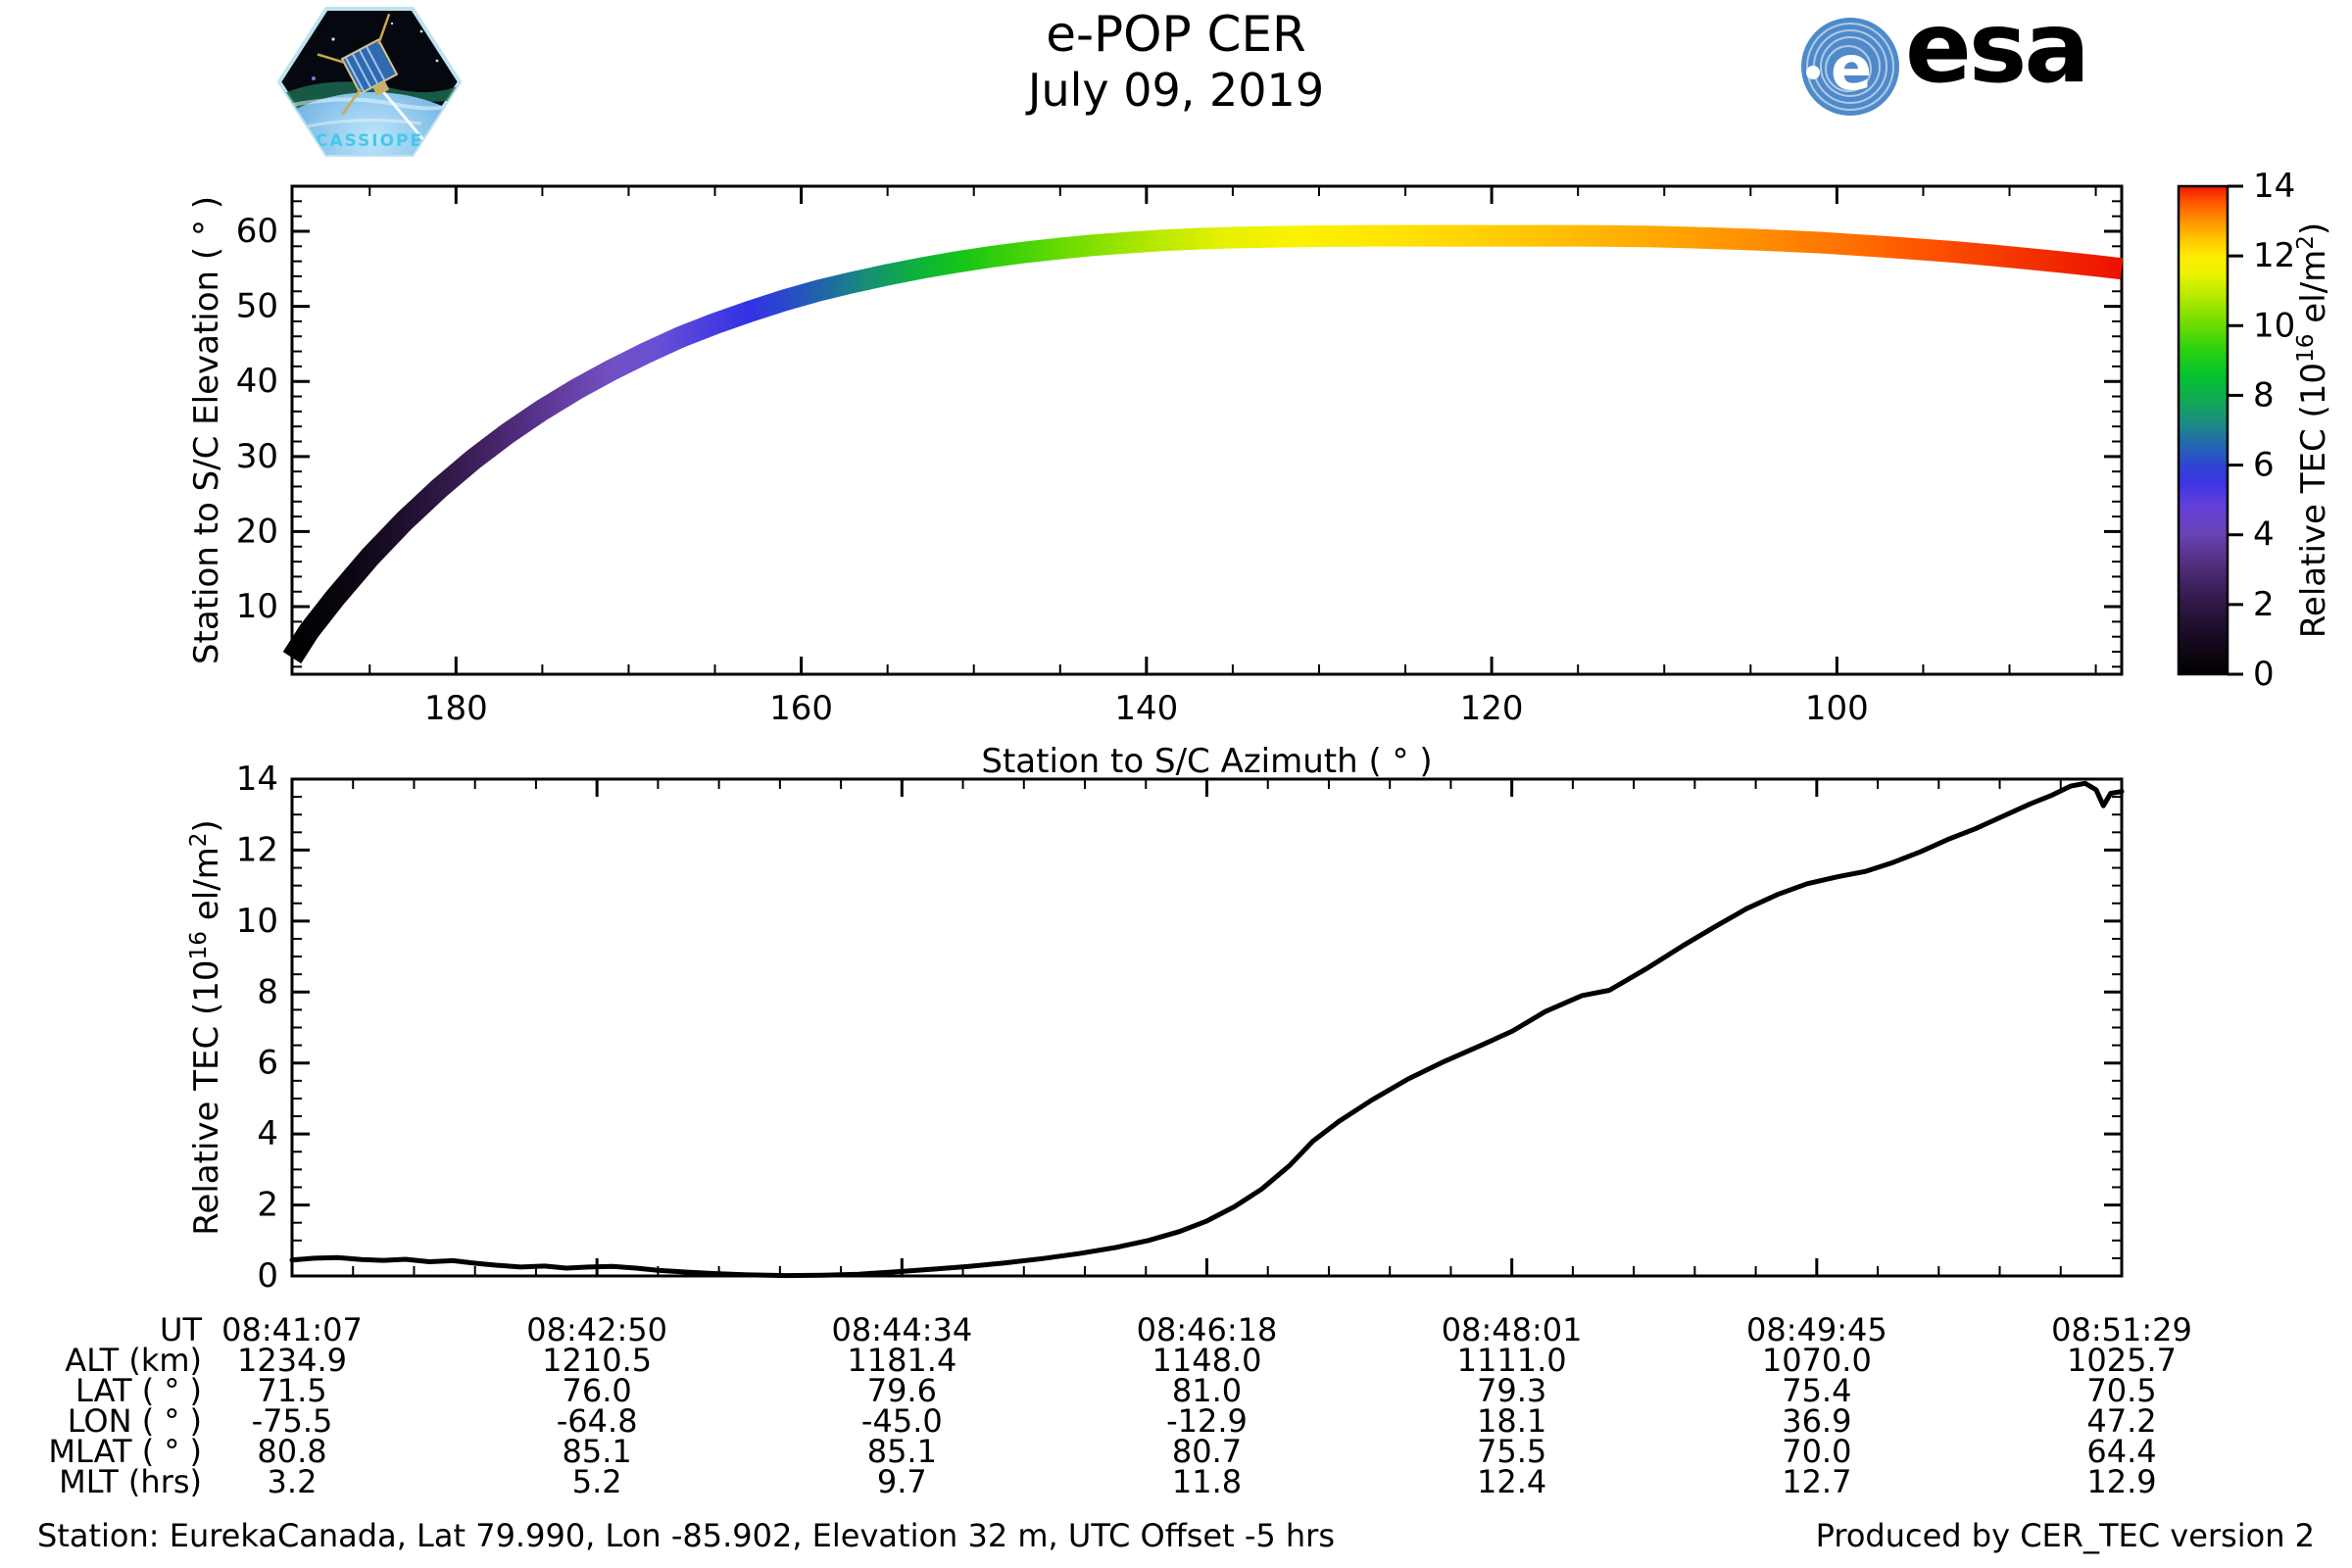  Describe the element at coordinates (257, 849) in the screenshot. I see `bottom-y-tick-label: 12` at that location.